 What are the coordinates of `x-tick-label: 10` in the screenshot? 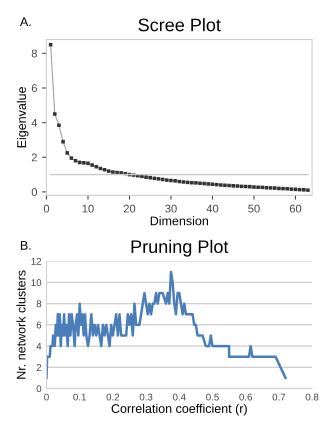 It's located at (88, 208).